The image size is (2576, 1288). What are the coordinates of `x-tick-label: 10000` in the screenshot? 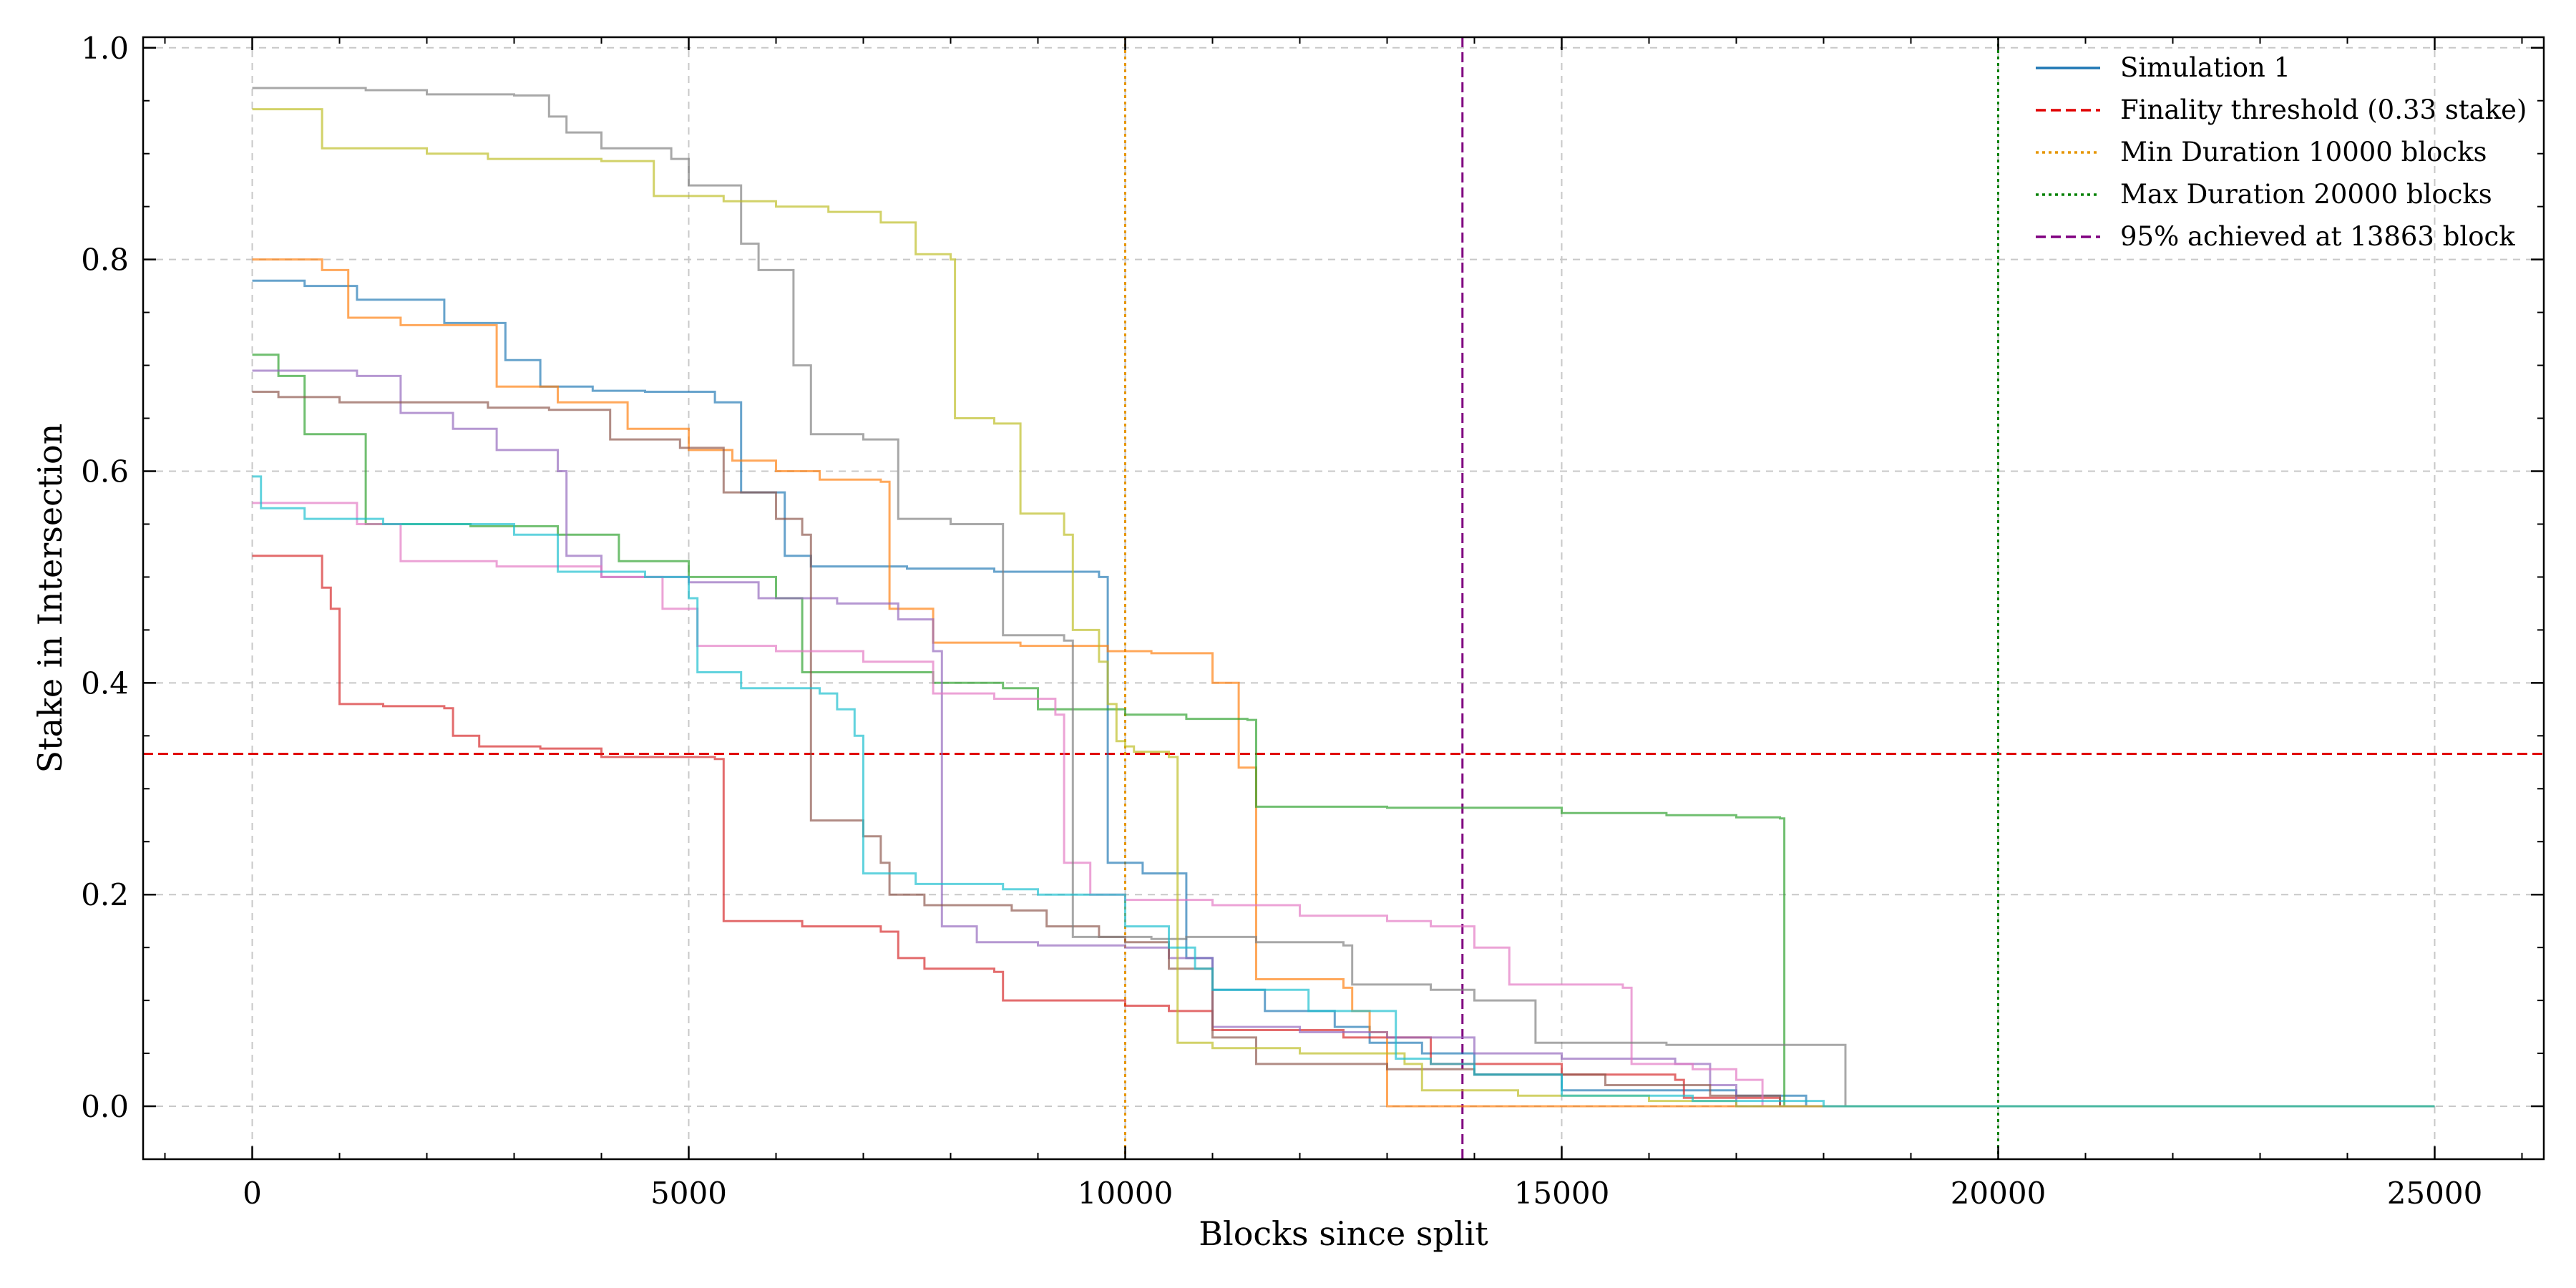 It's located at (1126, 1193).